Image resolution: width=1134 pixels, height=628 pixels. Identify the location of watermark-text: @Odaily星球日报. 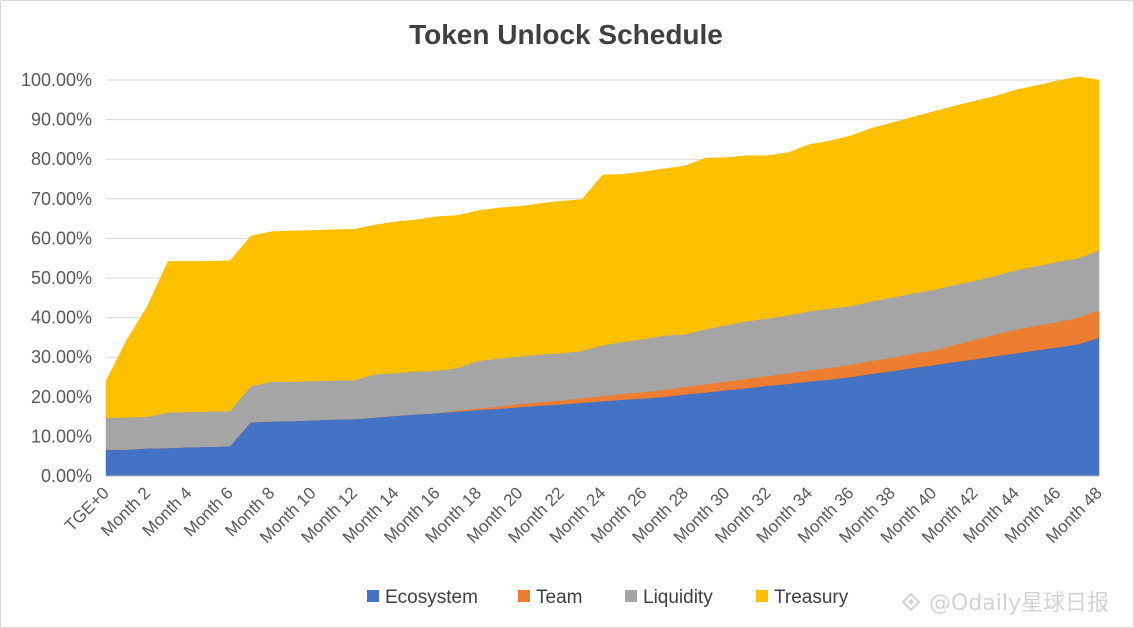
(1019, 603).